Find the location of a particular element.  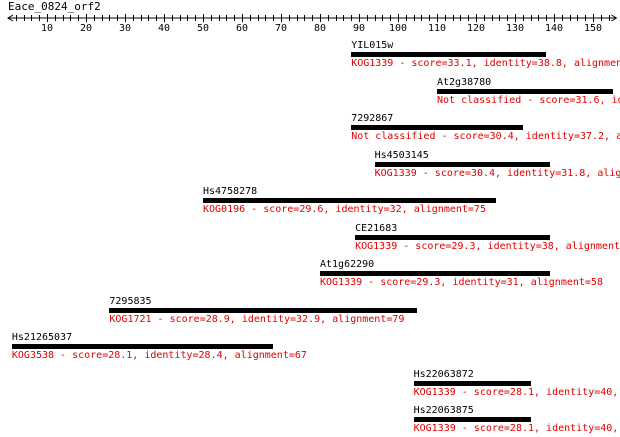

ruler-tick-label: 20 is located at coordinates (86, 27).